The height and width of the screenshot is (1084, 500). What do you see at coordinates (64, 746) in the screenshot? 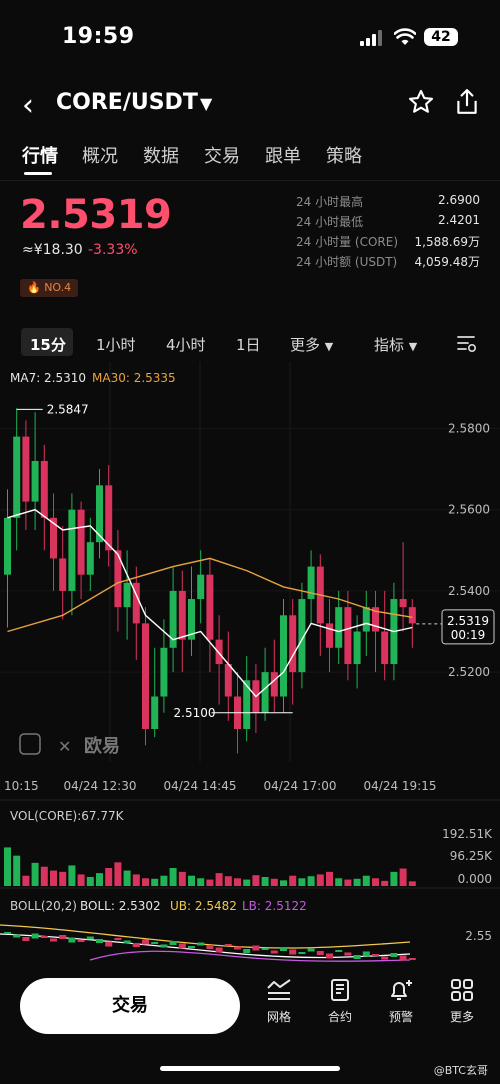
I see `okx-logo-mark: ✕` at bounding box center [64, 746].